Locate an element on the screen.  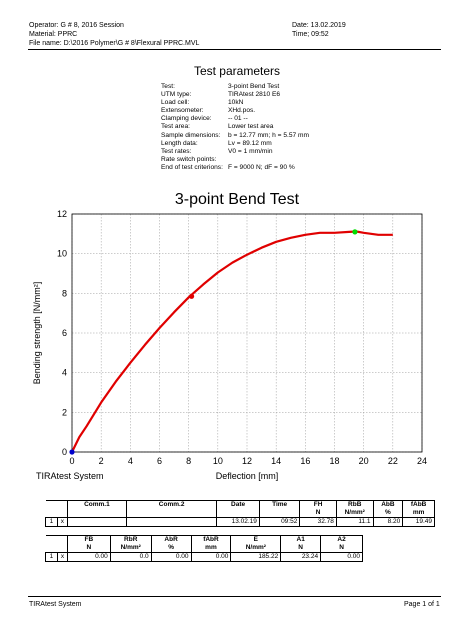
col-header: Time is located at coordinates (279, 504).